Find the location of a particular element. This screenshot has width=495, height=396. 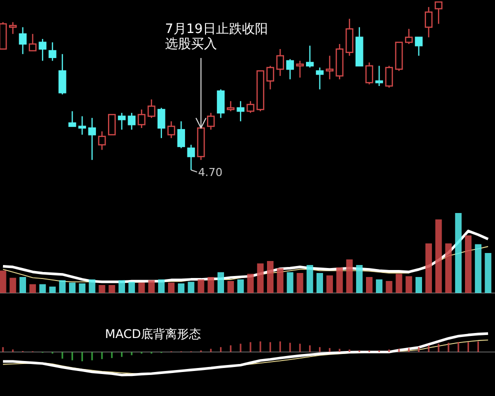

annotation: 4.70 is located at coordinates (210, 172).